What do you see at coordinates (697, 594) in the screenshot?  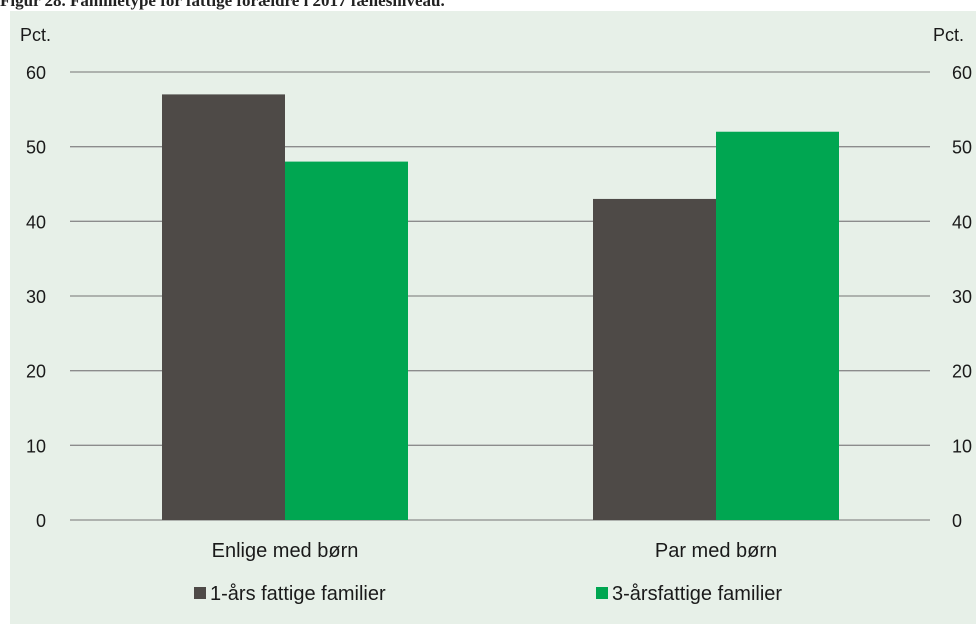 I see `legend-label: 3-årsfattige familier` at bounding box center [697, 594].